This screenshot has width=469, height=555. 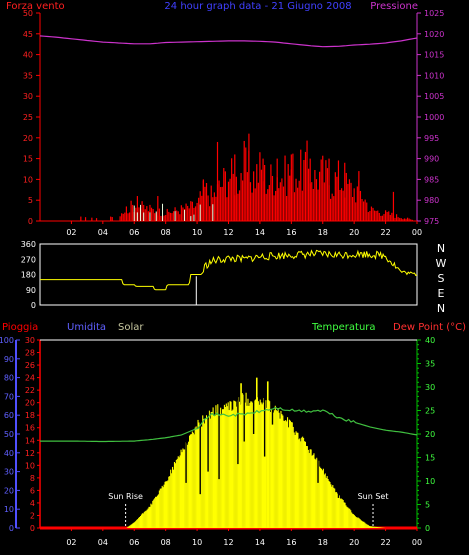 I want to click on rain-tick-label: 8, so click(x=32, y=478).